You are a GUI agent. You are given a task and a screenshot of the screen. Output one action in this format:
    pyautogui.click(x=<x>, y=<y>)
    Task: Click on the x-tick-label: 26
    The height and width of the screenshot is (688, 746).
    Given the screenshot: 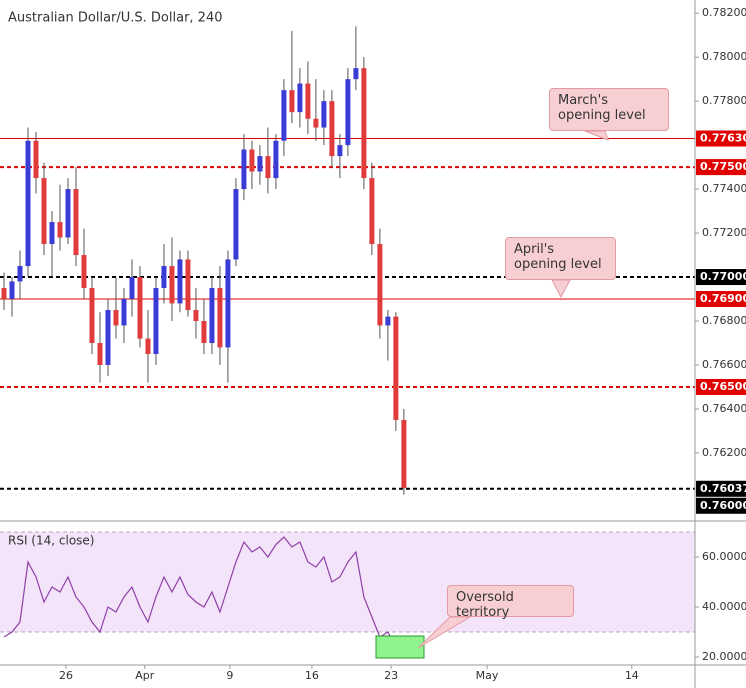 What is the action you would take?
    pyautogui.click(x=66, y=675)
    